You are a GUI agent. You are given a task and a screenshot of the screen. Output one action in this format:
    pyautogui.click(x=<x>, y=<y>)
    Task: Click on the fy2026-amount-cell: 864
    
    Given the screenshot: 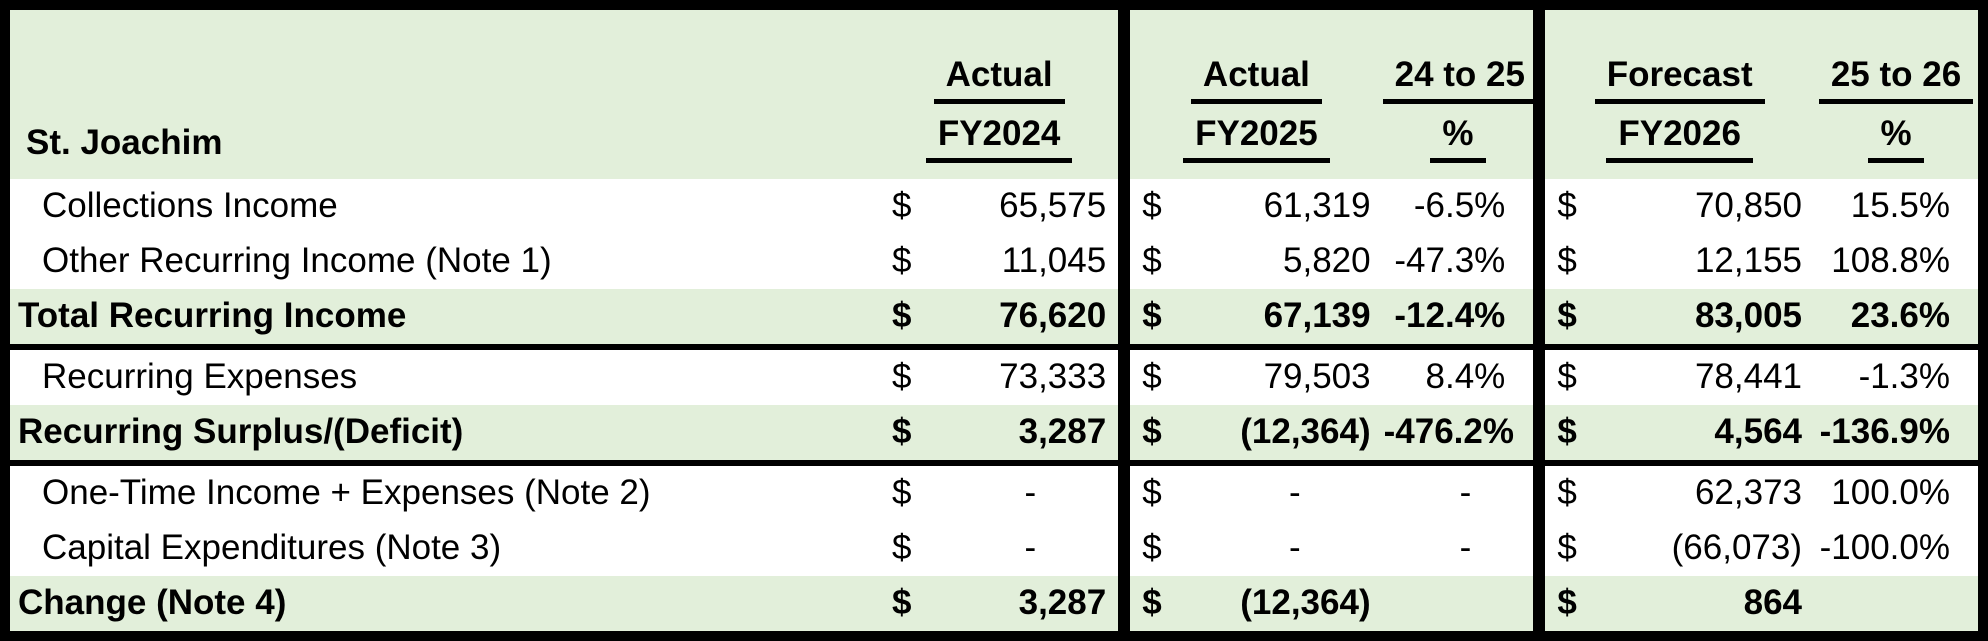 What is the action you would take?
    pyautogui.click(x=1708, y=606)
    